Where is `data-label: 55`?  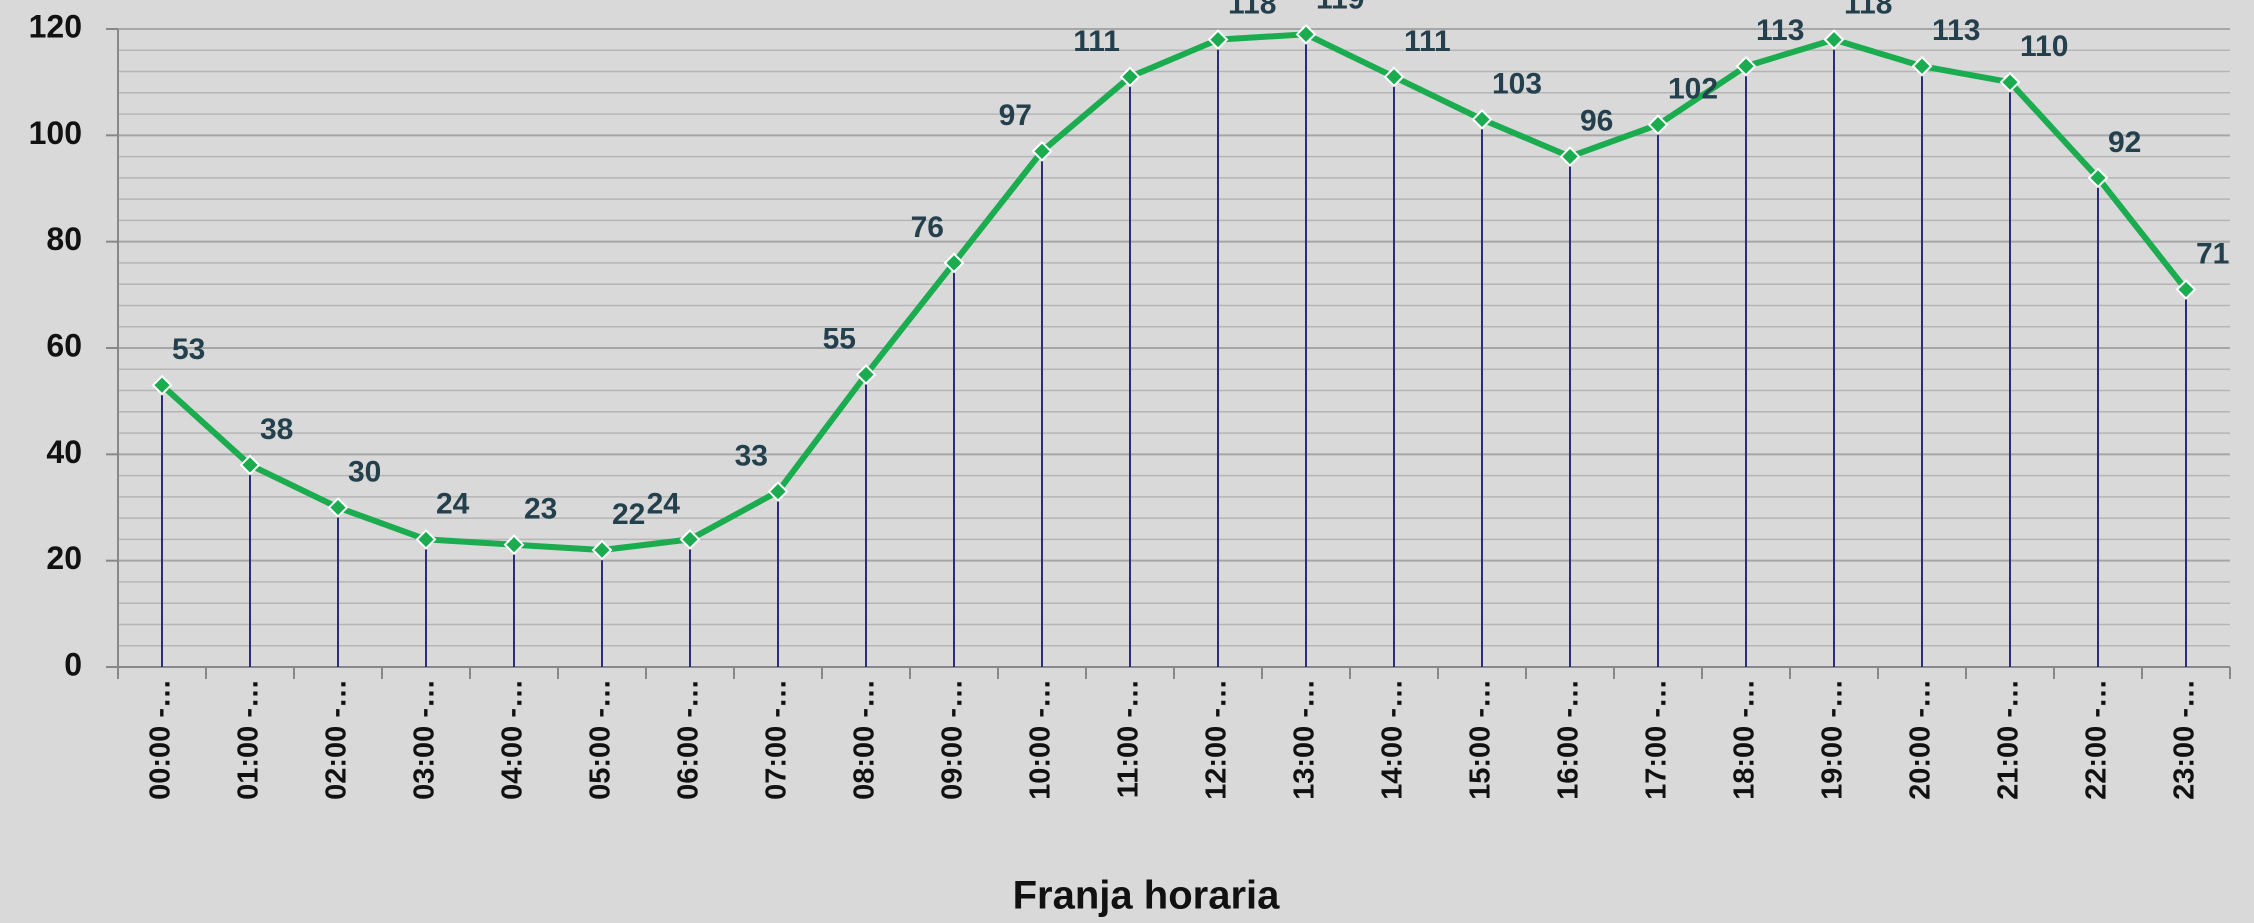
data-label: 55 is located at coordinates (839, 339).